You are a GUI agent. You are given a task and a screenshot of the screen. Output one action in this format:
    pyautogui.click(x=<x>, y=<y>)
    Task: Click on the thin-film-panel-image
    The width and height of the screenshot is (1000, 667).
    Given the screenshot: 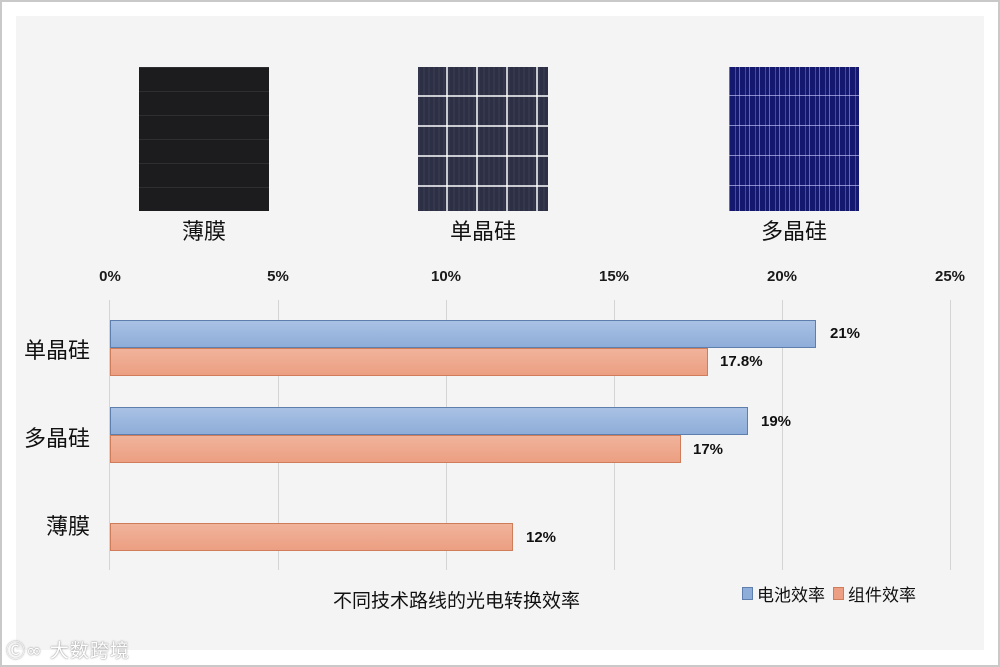 What is the action you would take?
    pyautogui.click(x=204, y=139)
    